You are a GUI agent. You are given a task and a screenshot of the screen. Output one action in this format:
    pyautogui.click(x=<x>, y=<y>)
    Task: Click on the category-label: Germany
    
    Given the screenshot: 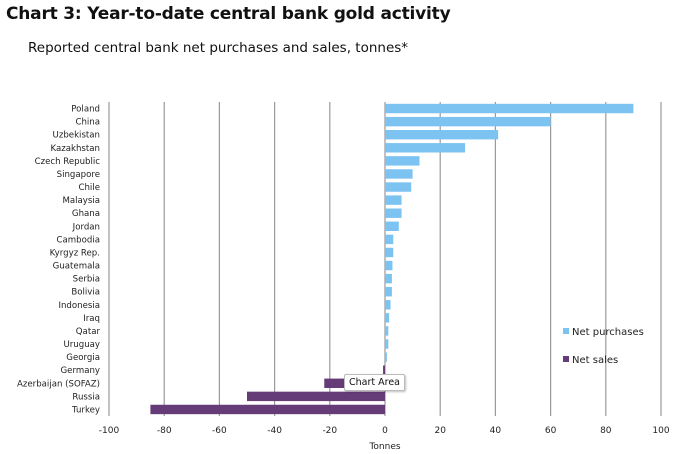 What is the action you would take?
    pyautogui.click(x=81, y=371)
    